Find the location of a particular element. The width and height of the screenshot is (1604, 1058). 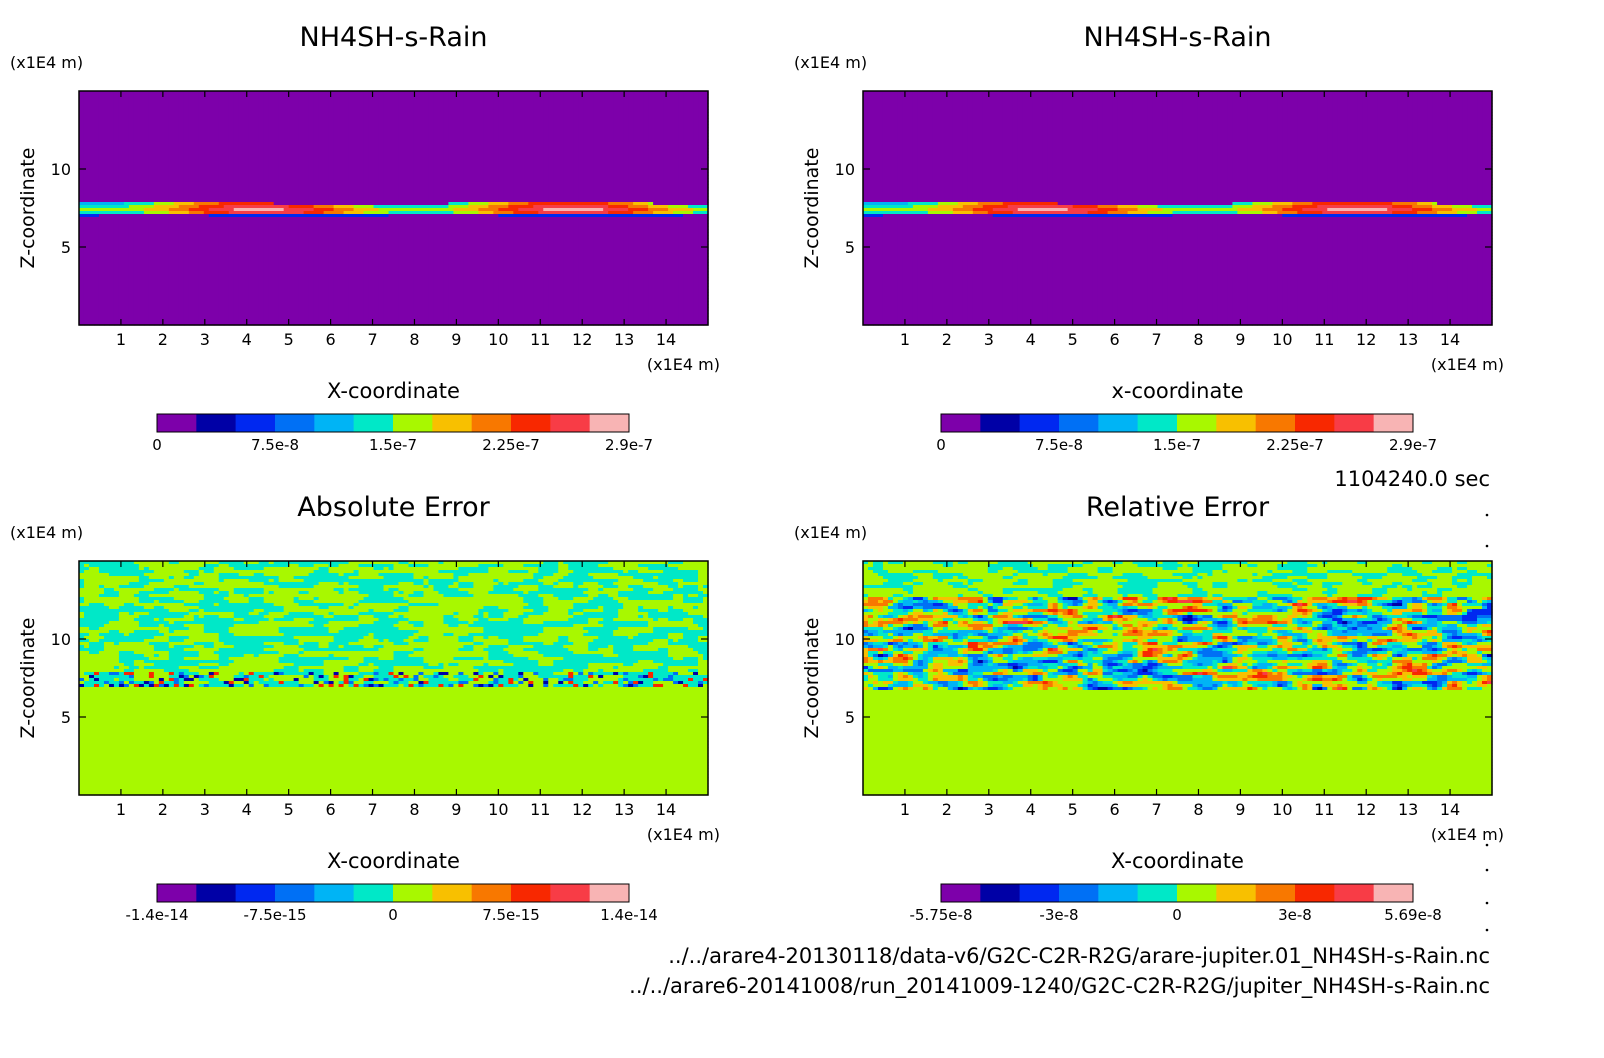

y-unit-label: (x1E4 m) is located at coordinates (46, 62).